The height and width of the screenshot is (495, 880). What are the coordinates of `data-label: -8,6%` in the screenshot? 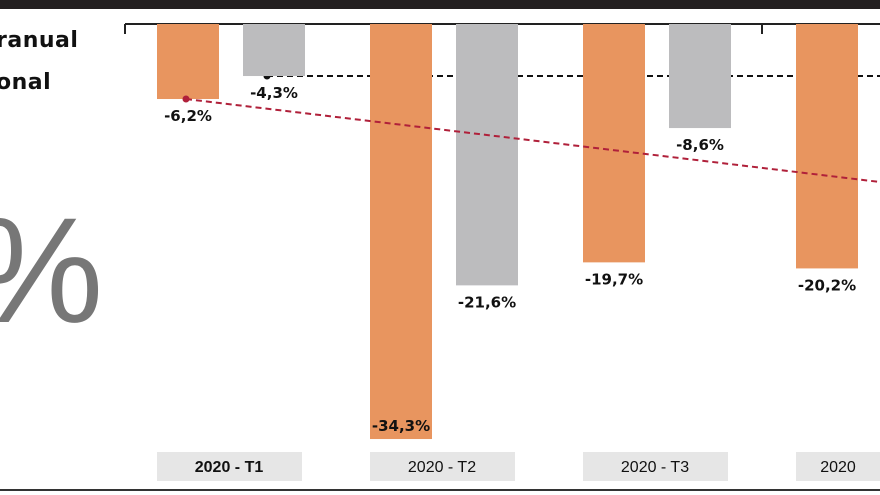 It's located at (700, 145).